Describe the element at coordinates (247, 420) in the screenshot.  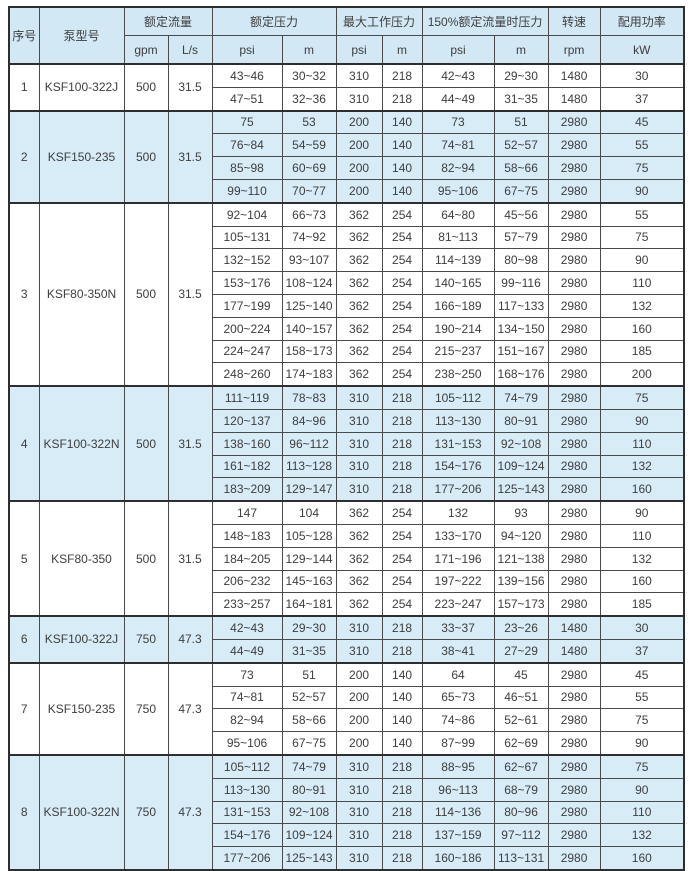
I see `value-cell: 120~137` at that location.